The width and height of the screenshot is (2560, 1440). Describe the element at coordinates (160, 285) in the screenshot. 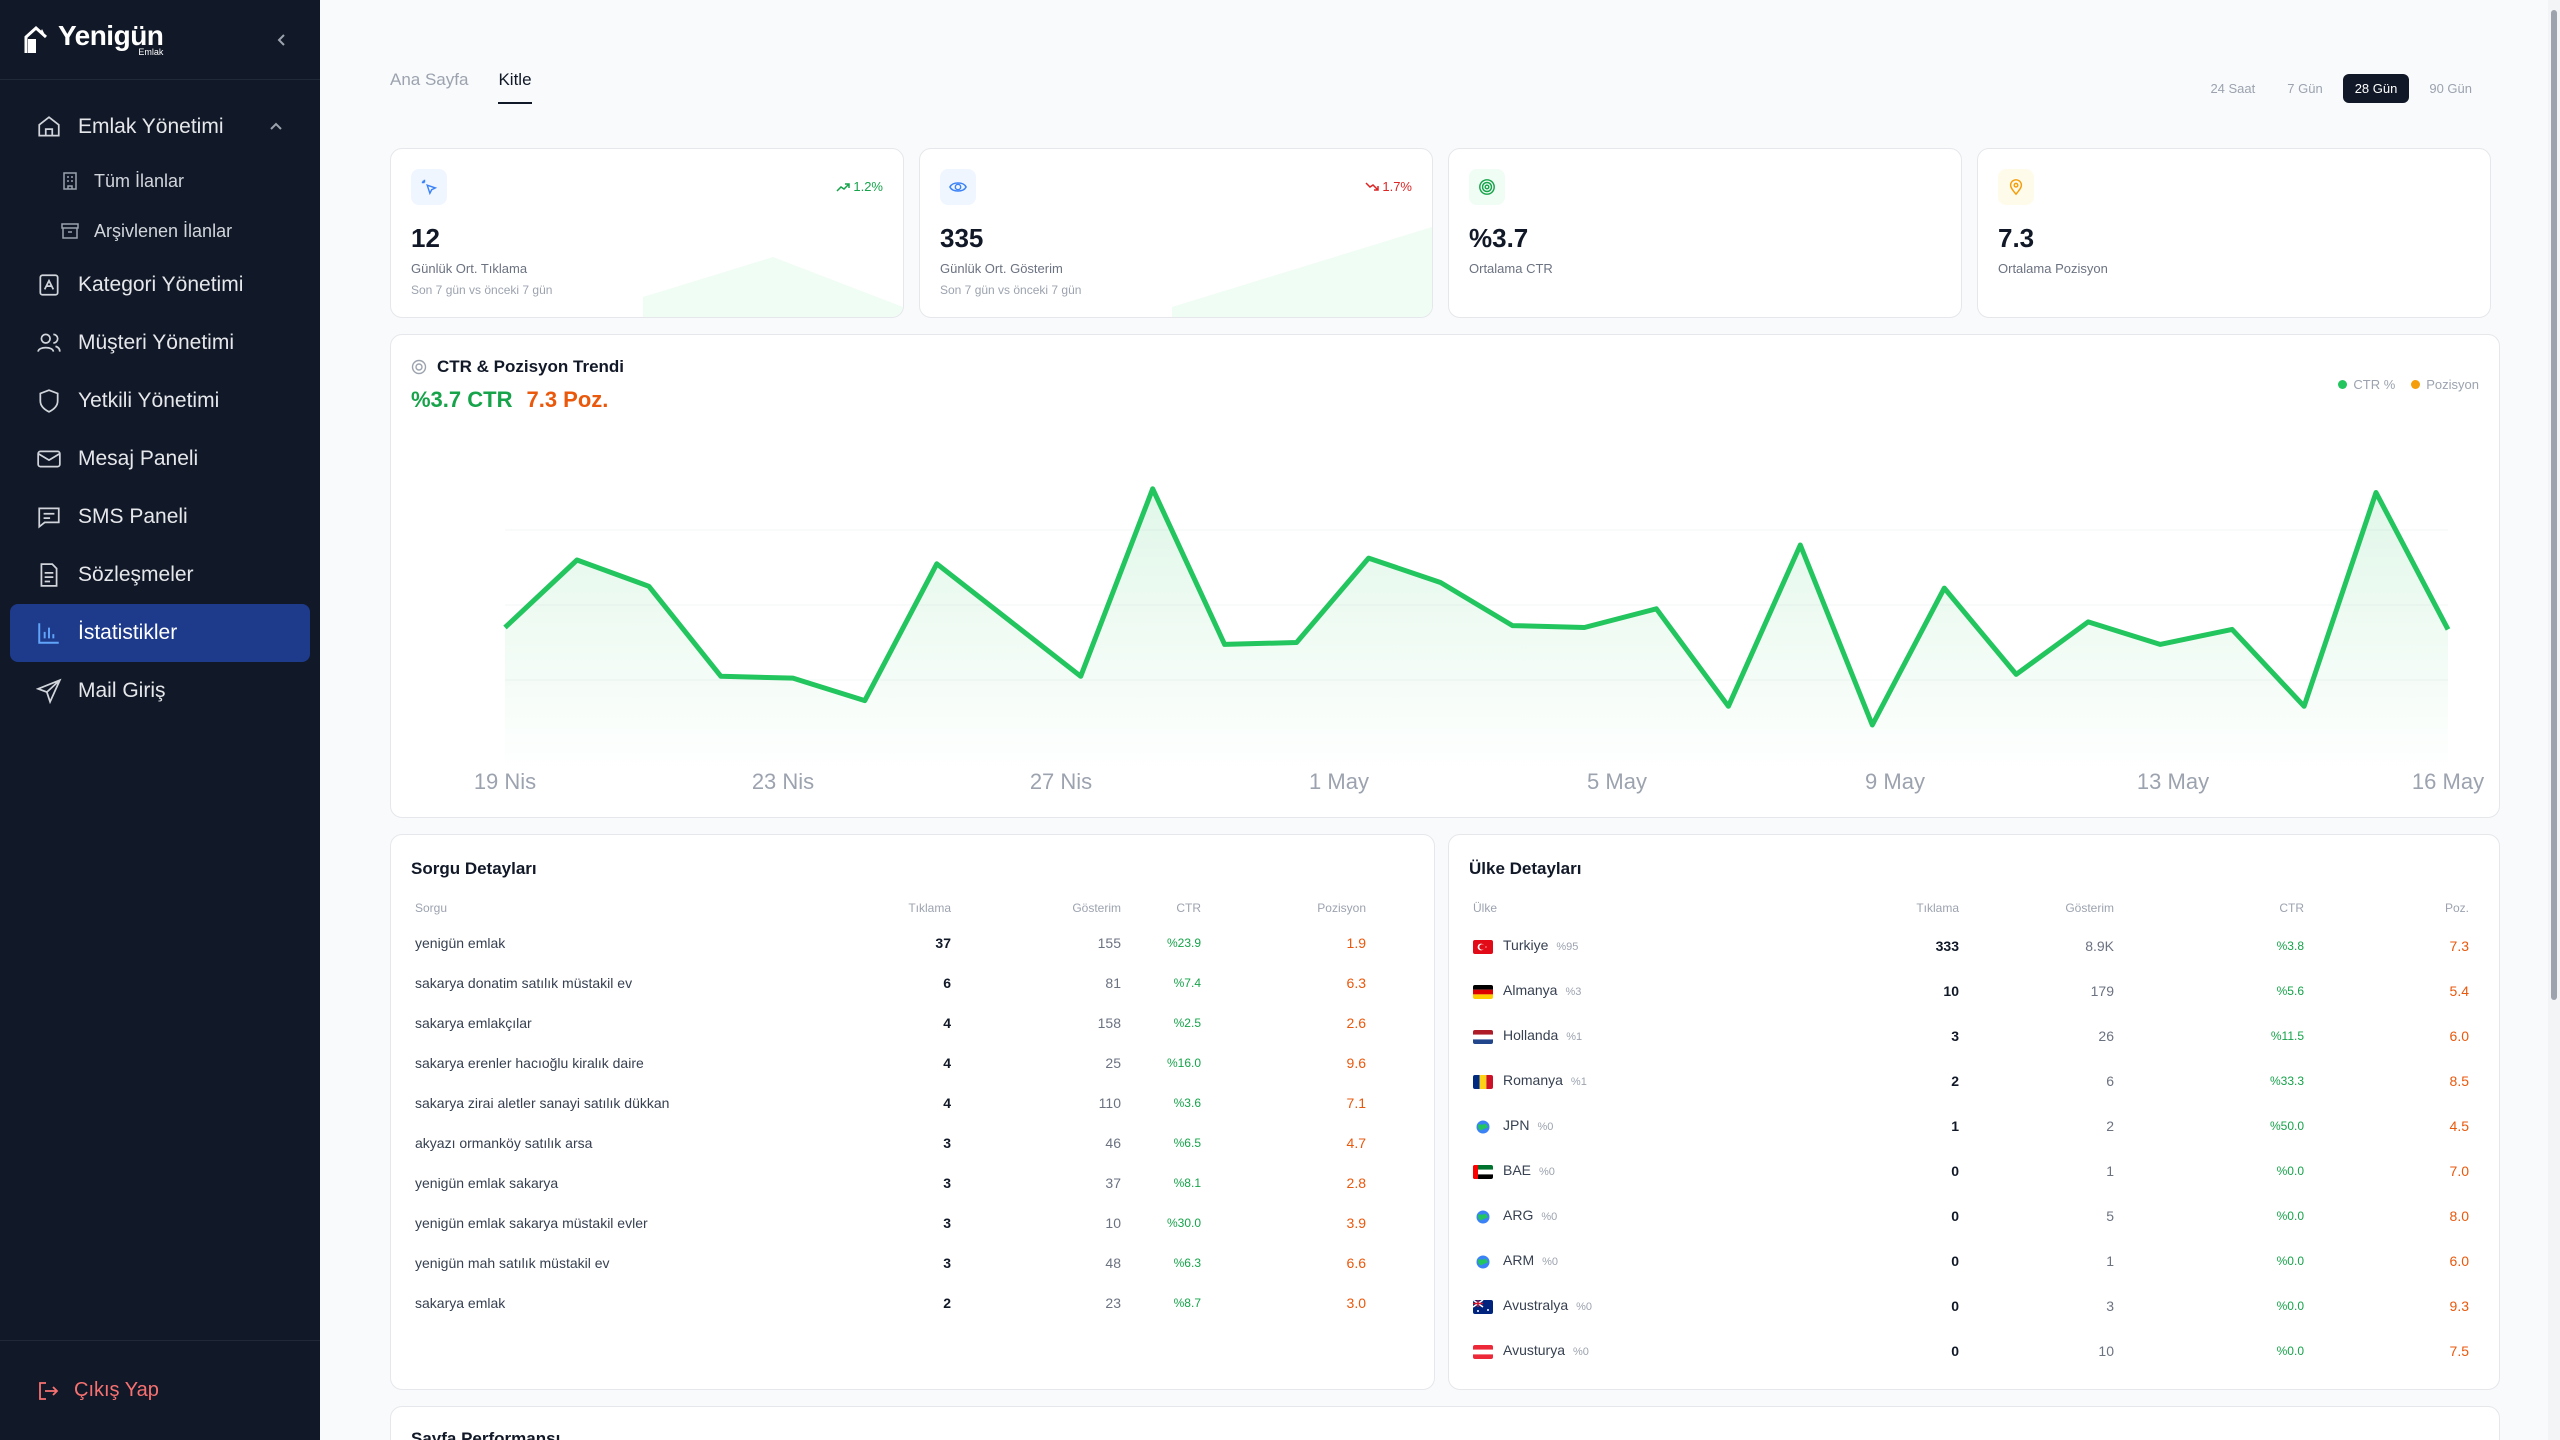

I see `sidebar-item-kategori-yonetimi: Kategori Yönetimi` at that location.